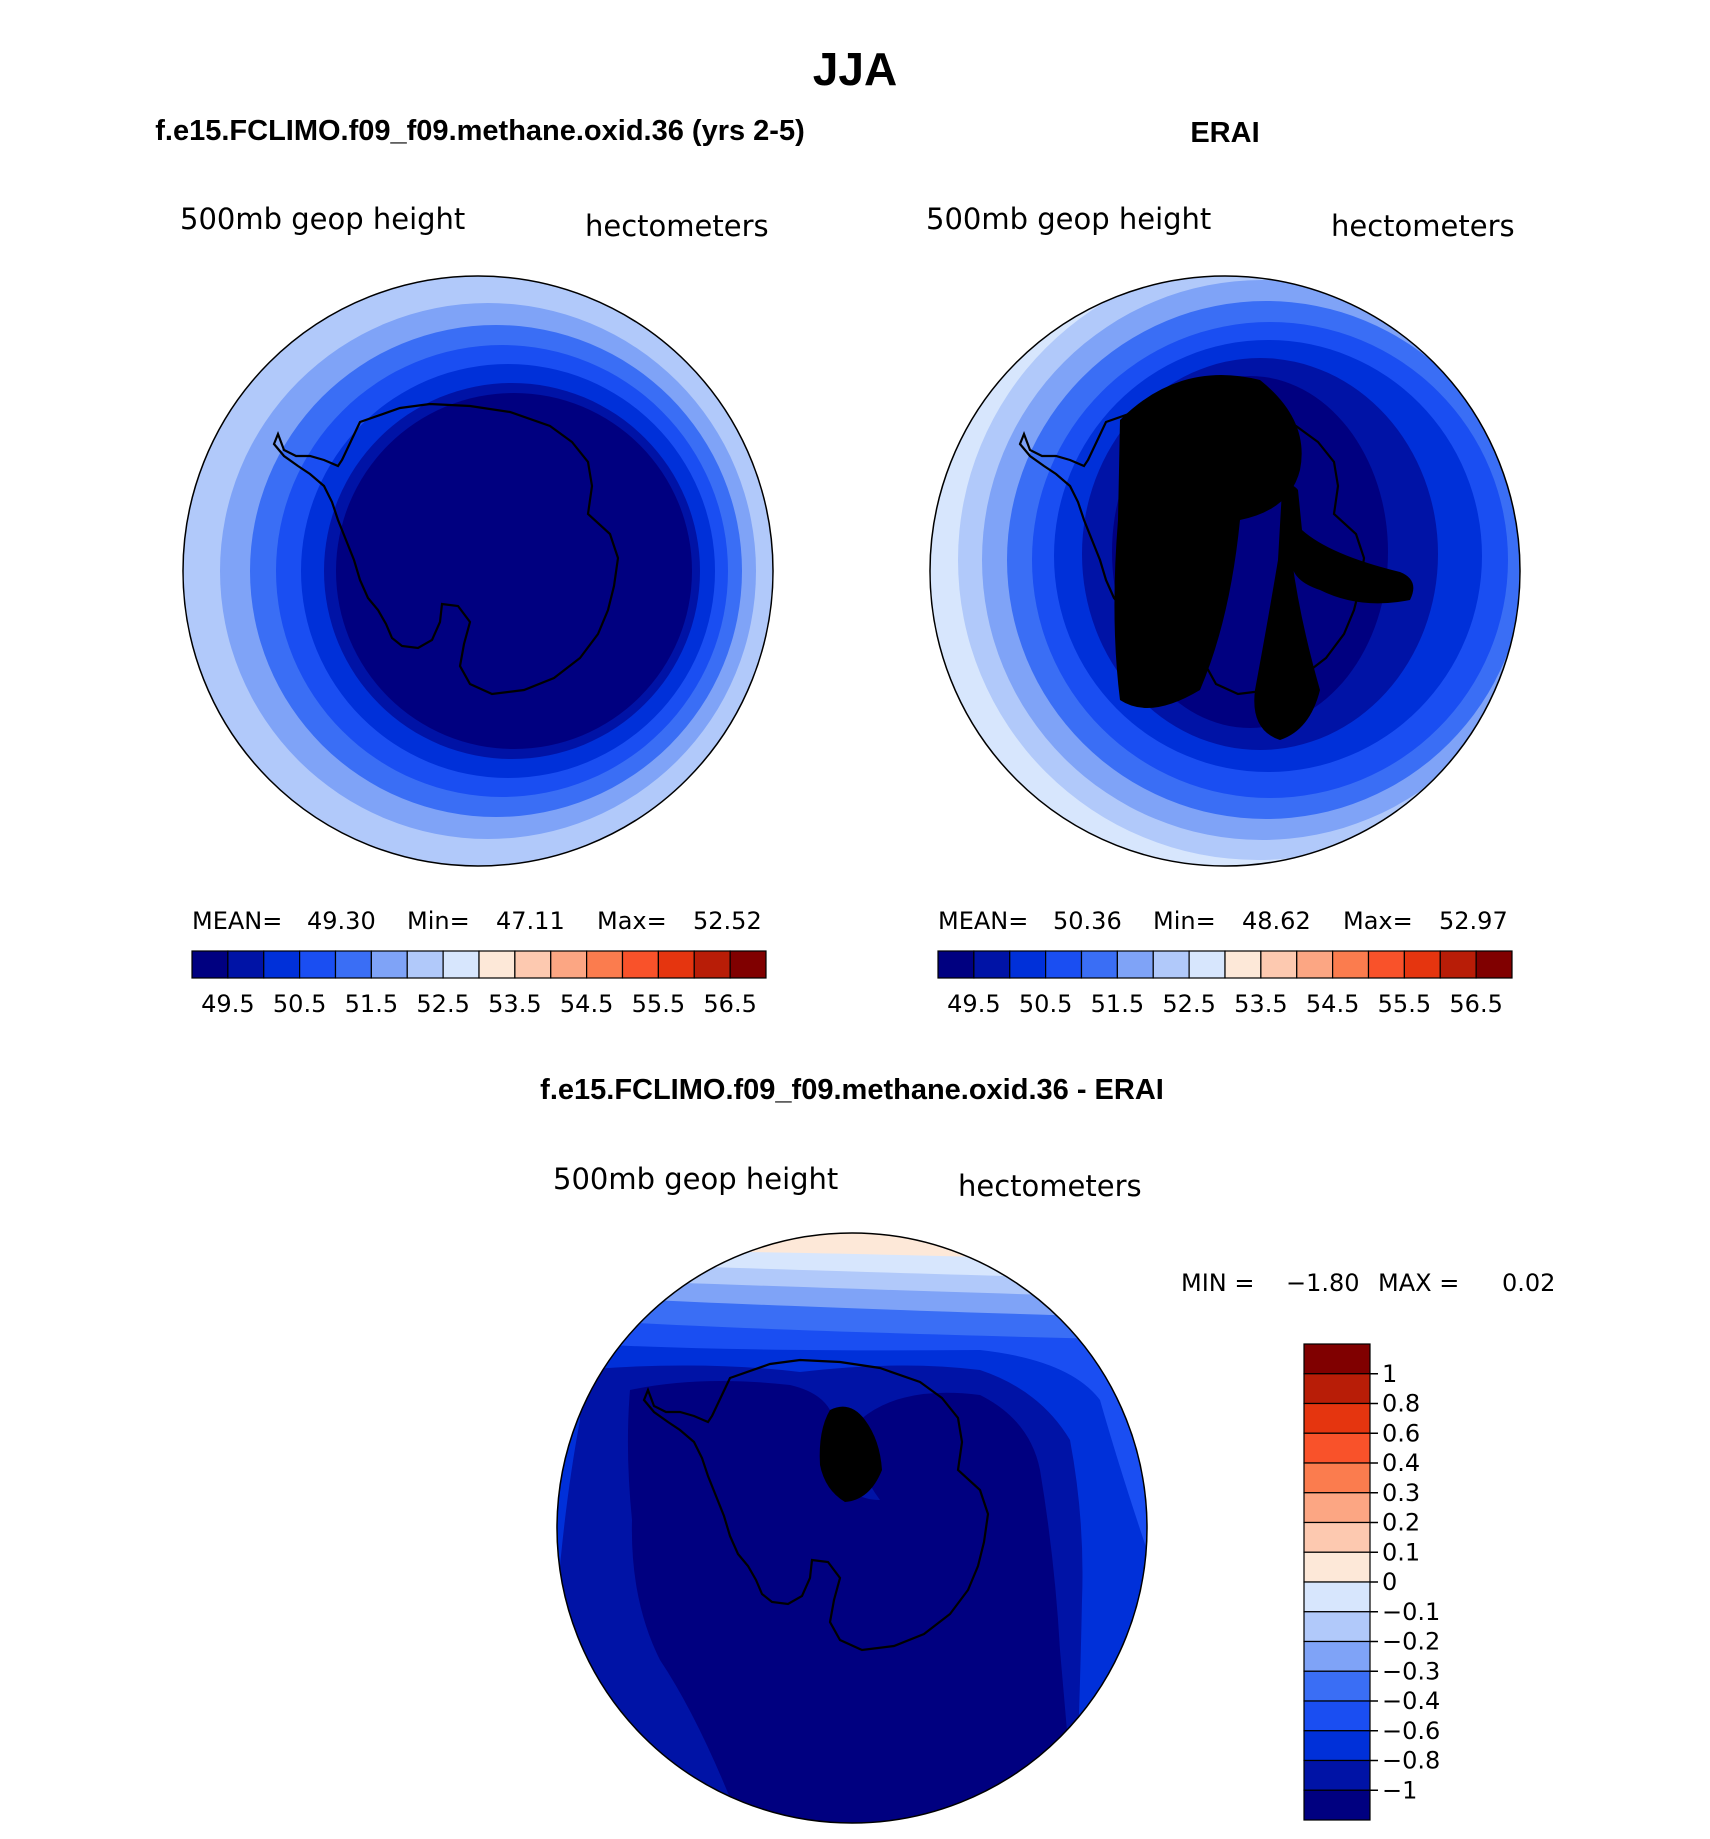 The image size is (1710, 1839). What do you see at coordinates (983, 921) in the screenshot?
I see `panel-erai-mean-label: MEAN=` at bounding box center [983, 921].